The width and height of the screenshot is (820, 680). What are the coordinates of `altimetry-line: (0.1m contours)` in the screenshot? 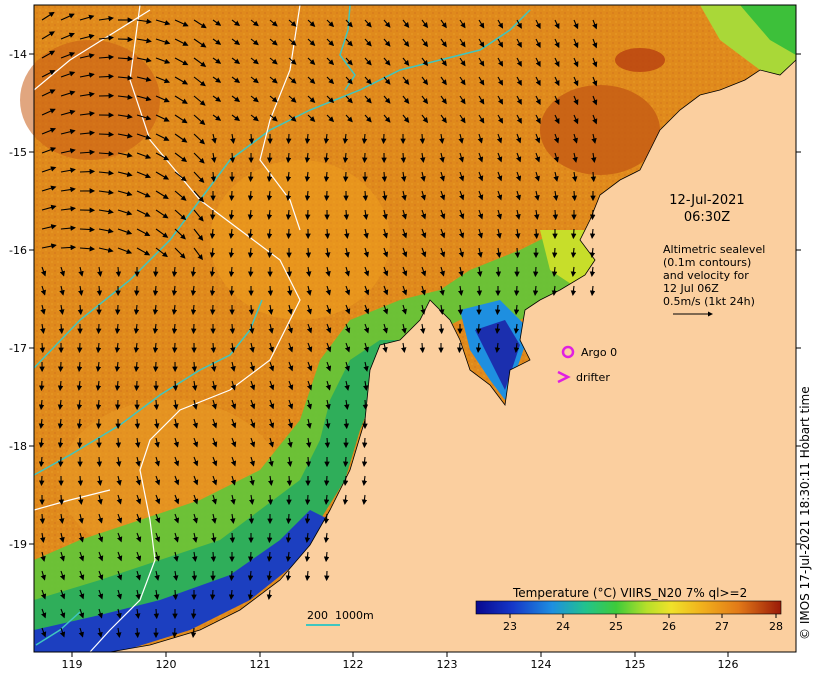 It's located at (707, 262).